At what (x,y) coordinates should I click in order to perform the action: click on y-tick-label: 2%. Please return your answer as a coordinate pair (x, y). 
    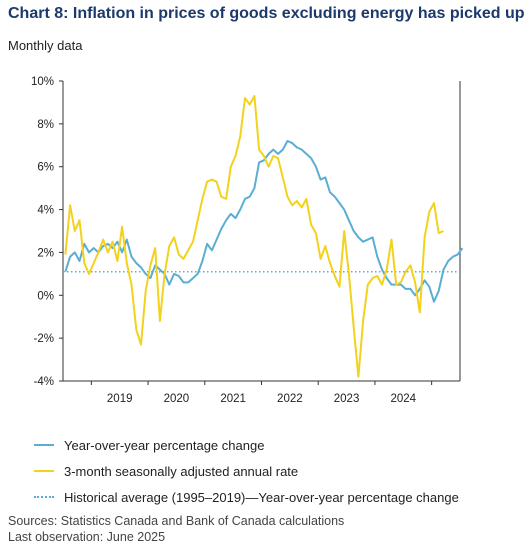
    Looking at the image, I should click on (45, 253).